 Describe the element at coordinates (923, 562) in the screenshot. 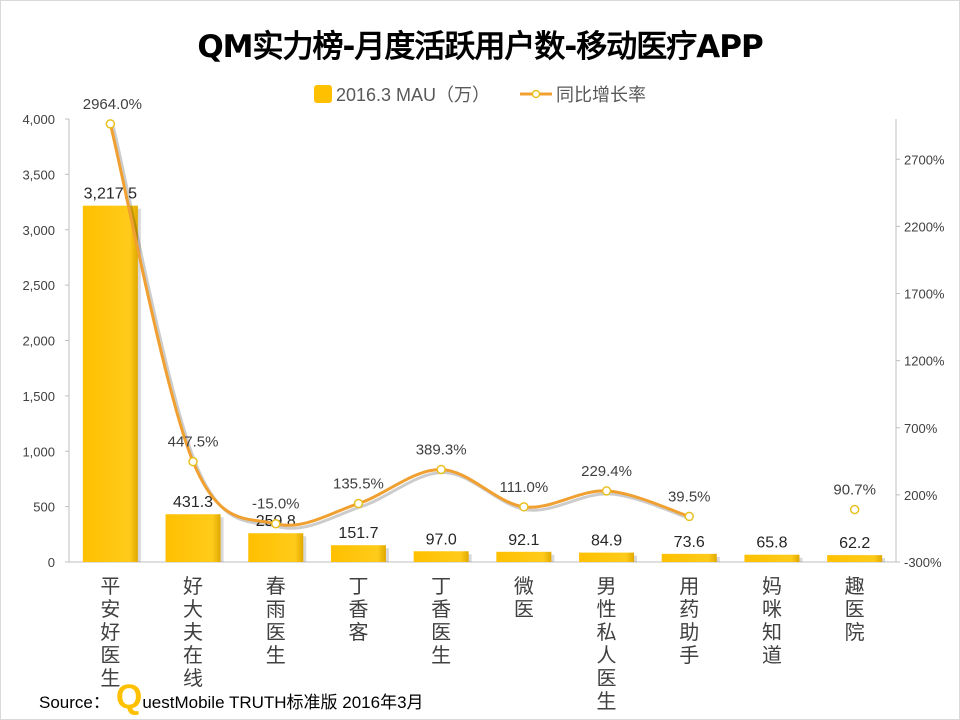

I see `right-tick-label: -300%` at that location.